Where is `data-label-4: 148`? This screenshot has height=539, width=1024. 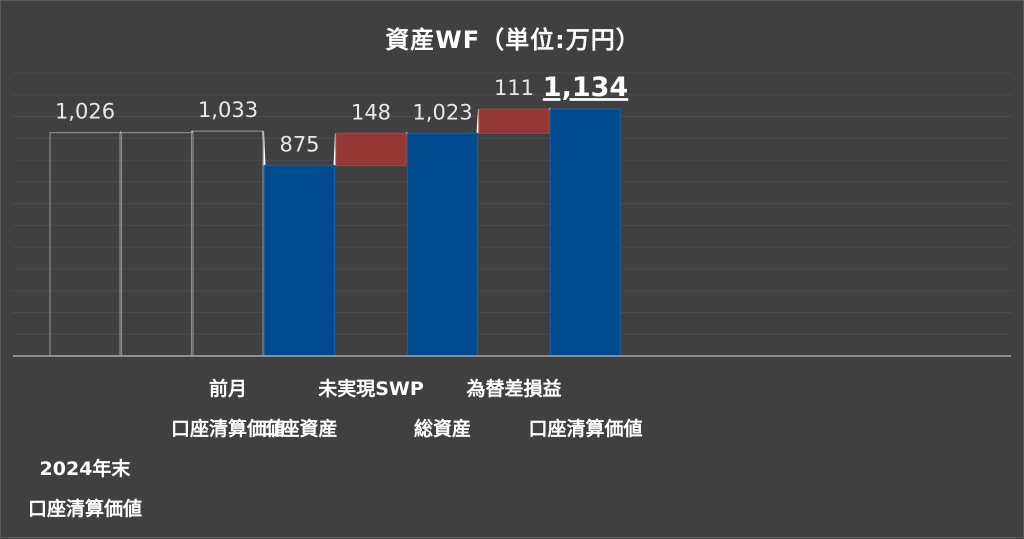 data-label-4: 148 is located at coordinates (371, 112).